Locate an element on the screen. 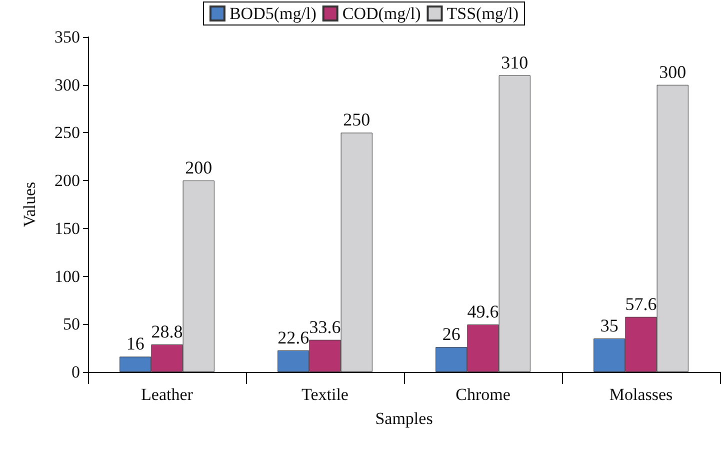 Image resolution: width=728 pixels, height=450 pixels. x-tick-label: Chrome is located at coordinates (483, 394).